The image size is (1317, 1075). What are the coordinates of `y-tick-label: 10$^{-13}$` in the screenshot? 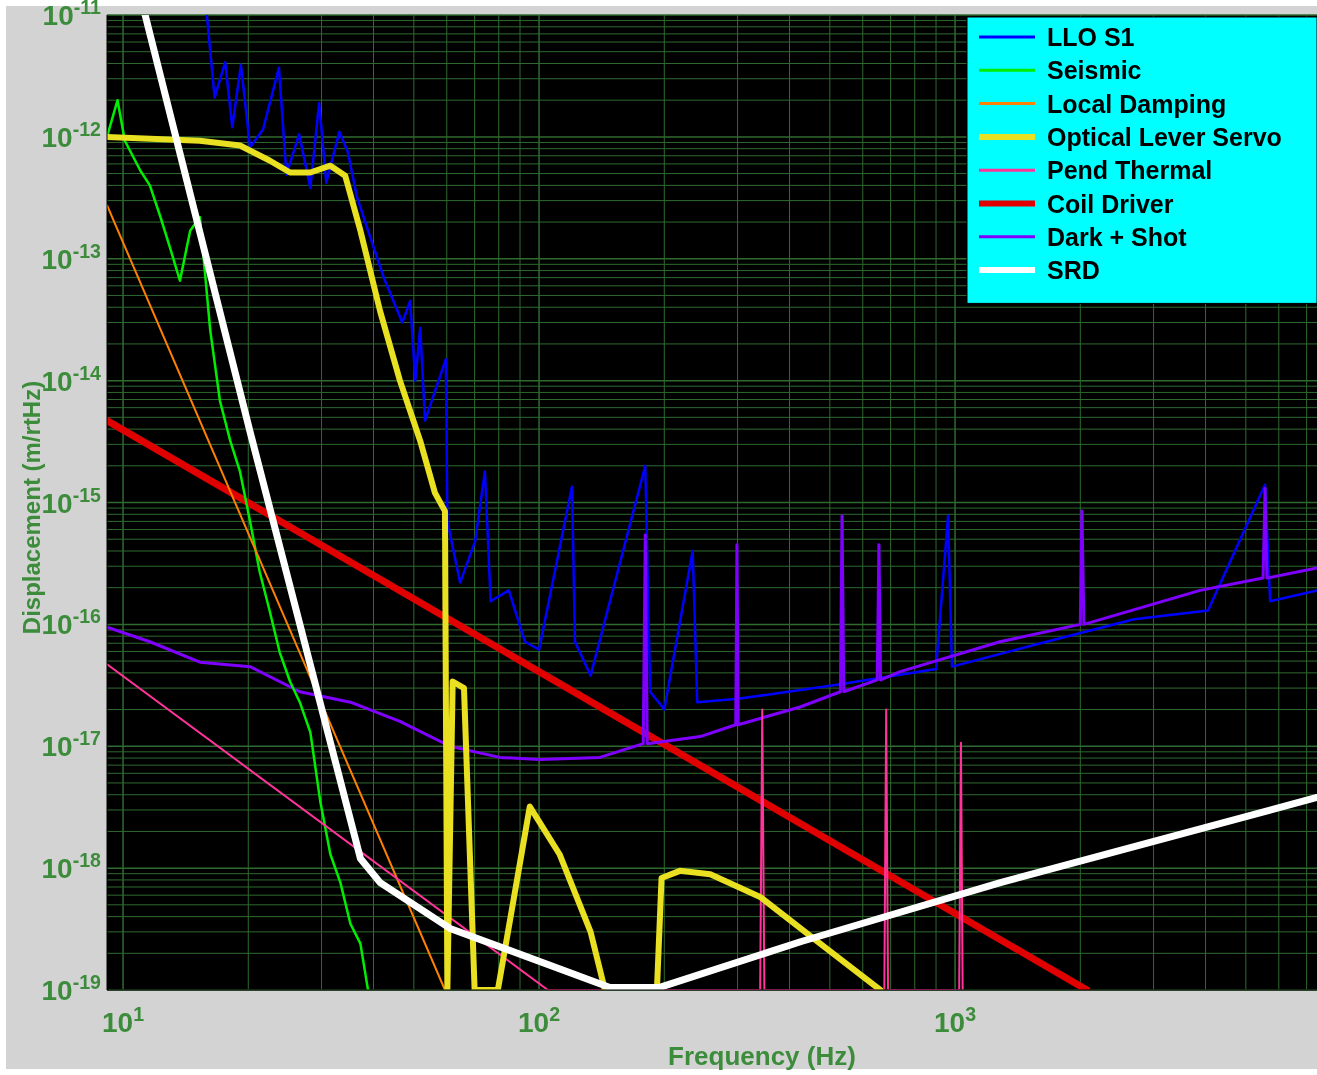 It's located at (71, 257).